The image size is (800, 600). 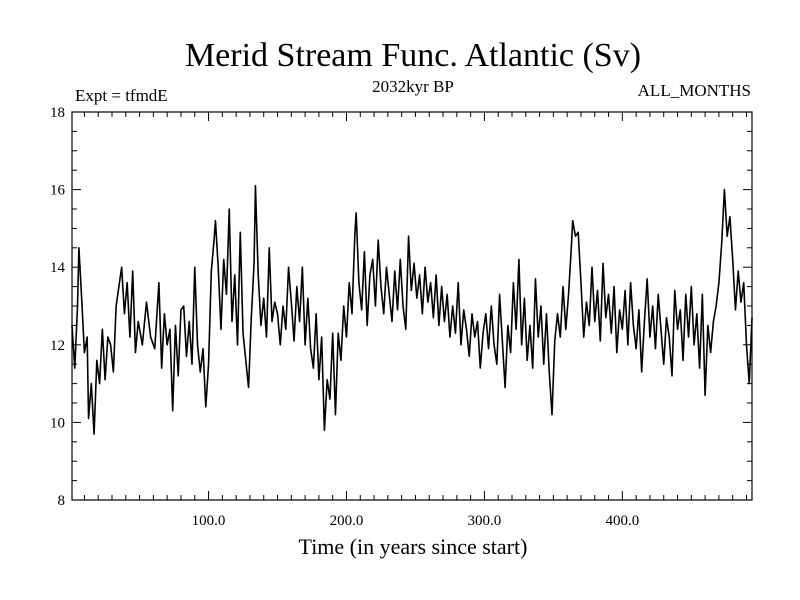 I want to click on x-axis-label: Time (in years since start), so click(x=413, y=546).